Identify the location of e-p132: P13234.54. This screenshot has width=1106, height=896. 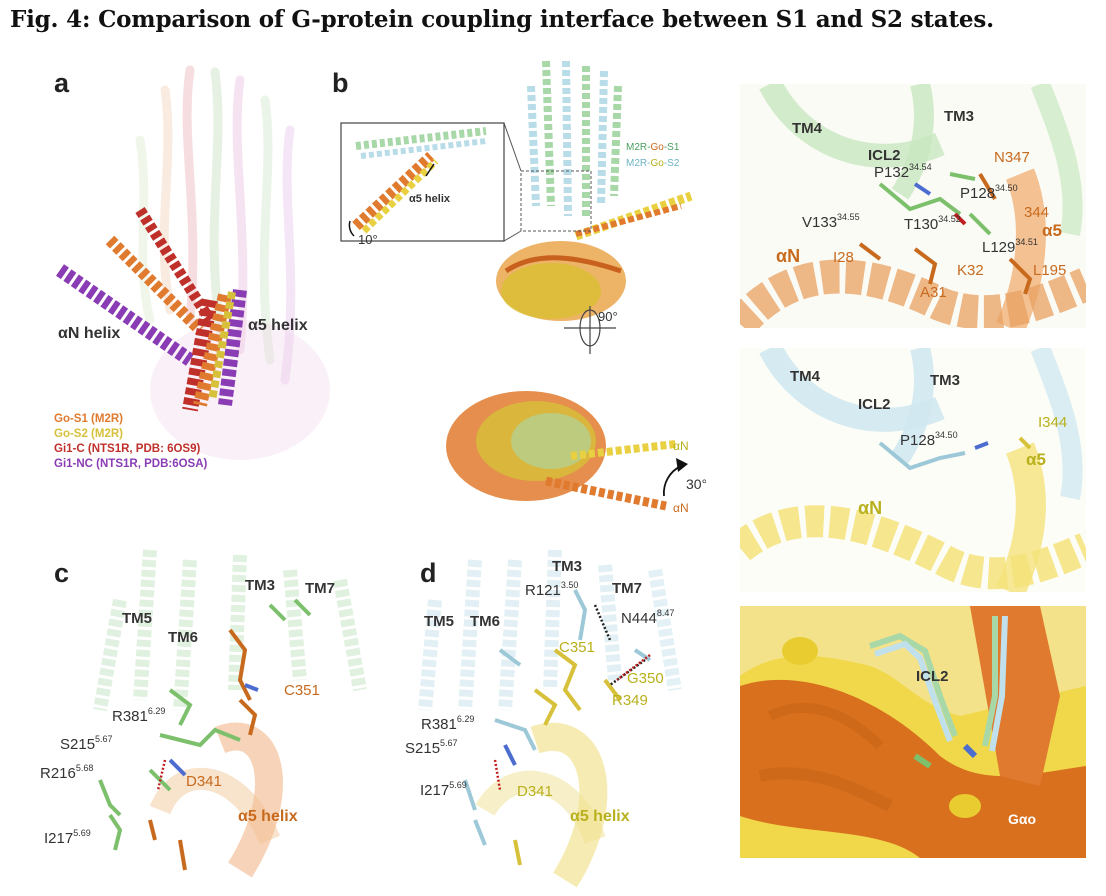
(903, 171).